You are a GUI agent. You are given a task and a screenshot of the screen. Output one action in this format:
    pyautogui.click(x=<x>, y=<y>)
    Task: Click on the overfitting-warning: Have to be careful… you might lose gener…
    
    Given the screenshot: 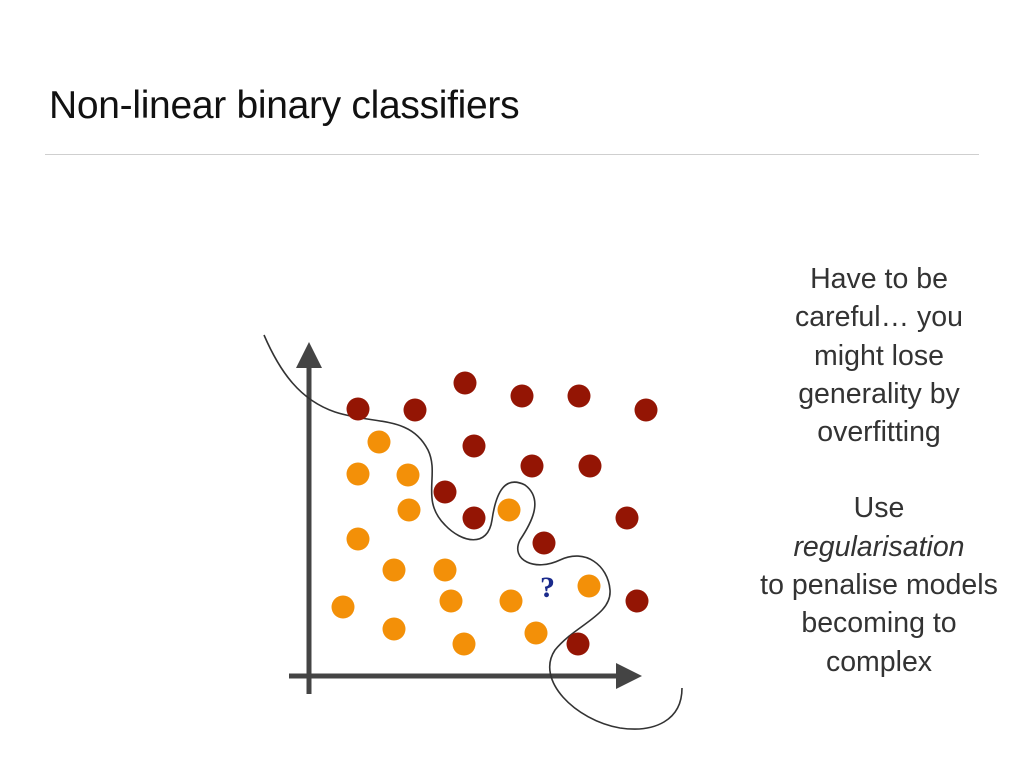 What is the action you would take?
    pyautogui.click(x=879, y=356)
    